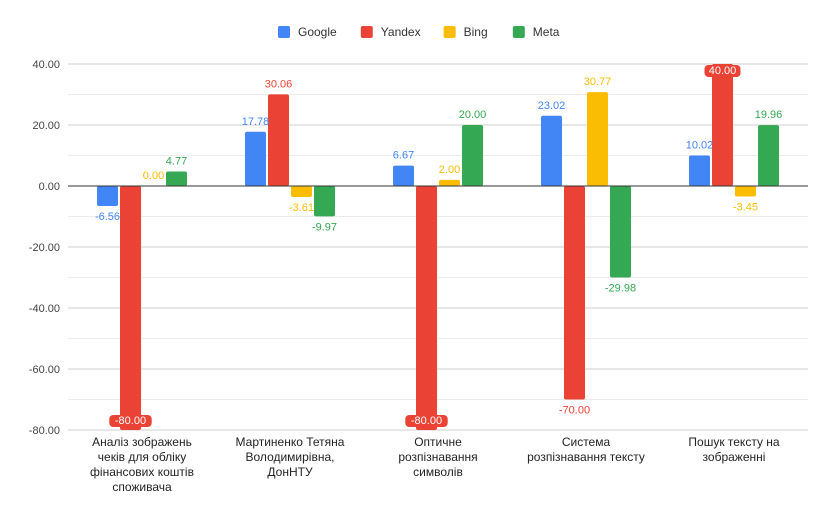 The width and height of the screenshot is (838, 523). What do you see at coordinates (301, 208) in the screenshot?
I see `data-label: -3.61` at bounding box center [301, 208].